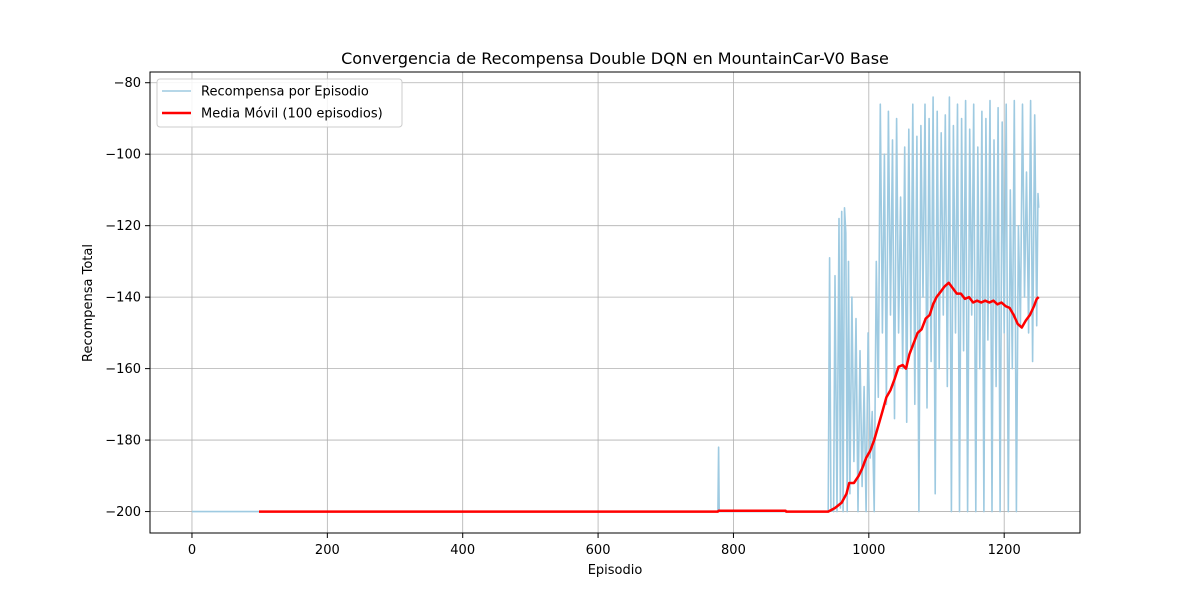 The height and width of the screenshot is (600, 1200). What do you see at coordinates (1004, 550) in the screenshot?
I see `x-tick-label: 1200` at bounding box center [1004, 550].